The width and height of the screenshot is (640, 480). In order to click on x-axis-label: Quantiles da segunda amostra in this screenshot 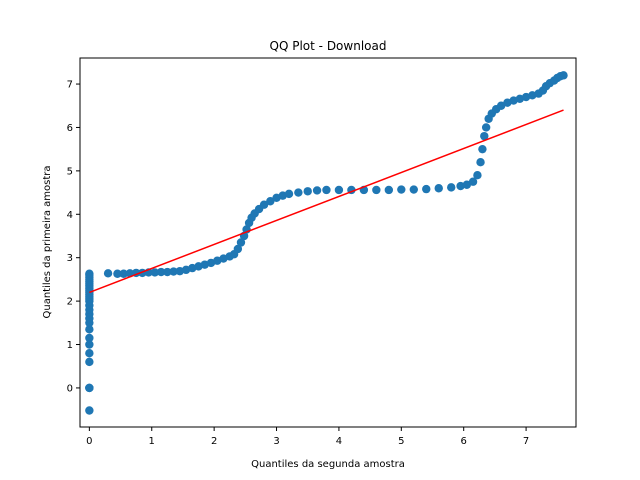, I will do `click(328, 464)`.